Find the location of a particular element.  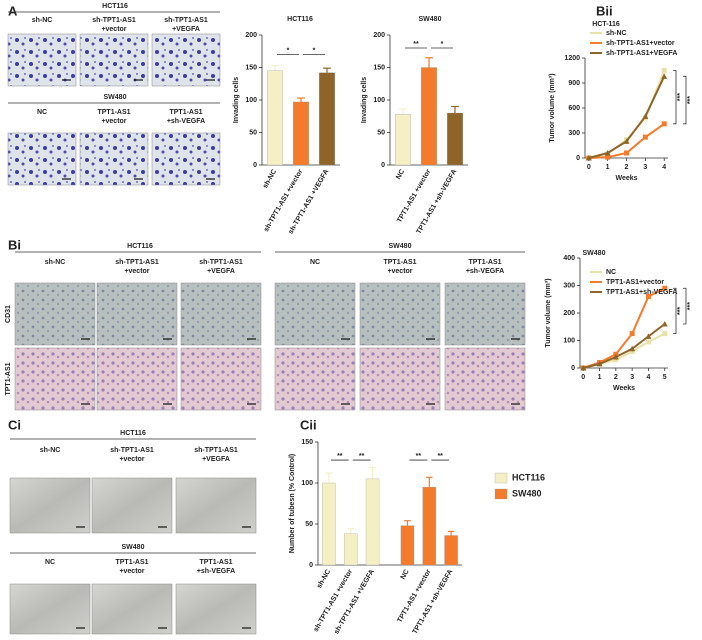

chart-title: SW480 is located at coordinates (594, 253).